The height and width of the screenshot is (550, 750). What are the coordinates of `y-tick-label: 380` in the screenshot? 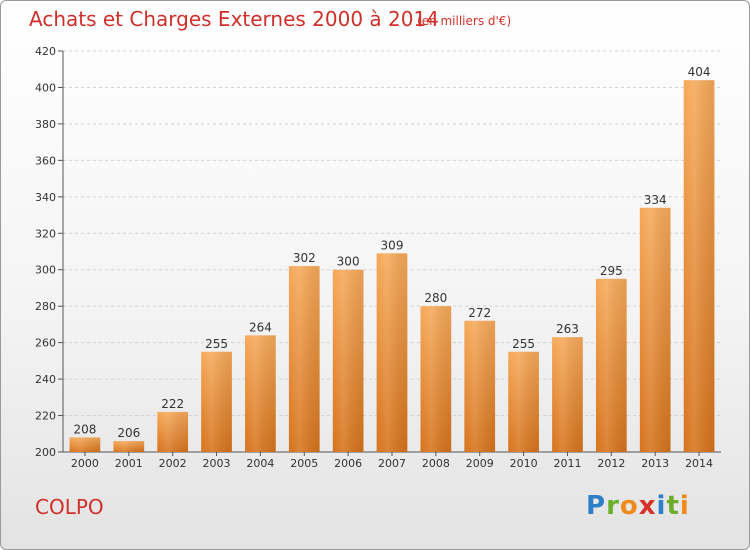 It's located at (45, 124).